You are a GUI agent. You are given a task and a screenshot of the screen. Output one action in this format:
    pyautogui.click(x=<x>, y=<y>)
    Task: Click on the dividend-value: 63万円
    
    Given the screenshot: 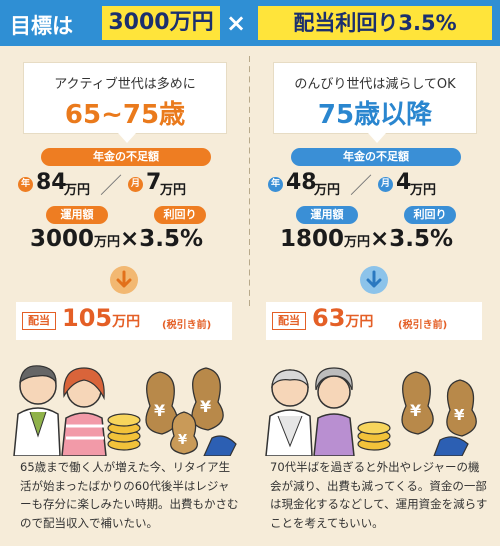 What is the action you would take?
    pyautogui.click(x=342, y=318)
    